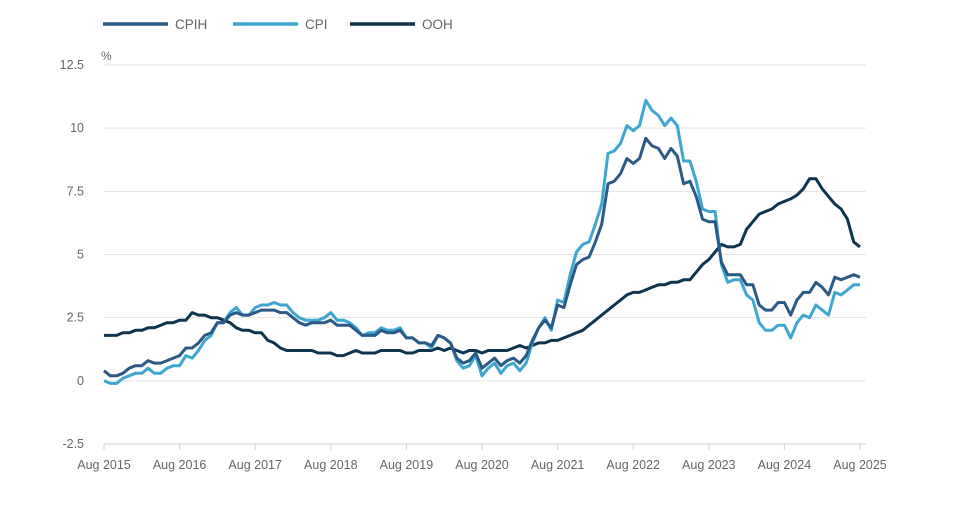 This screenshot has width=980, height=509. I want to click on y-tick-label: 5, so click(80, 255).